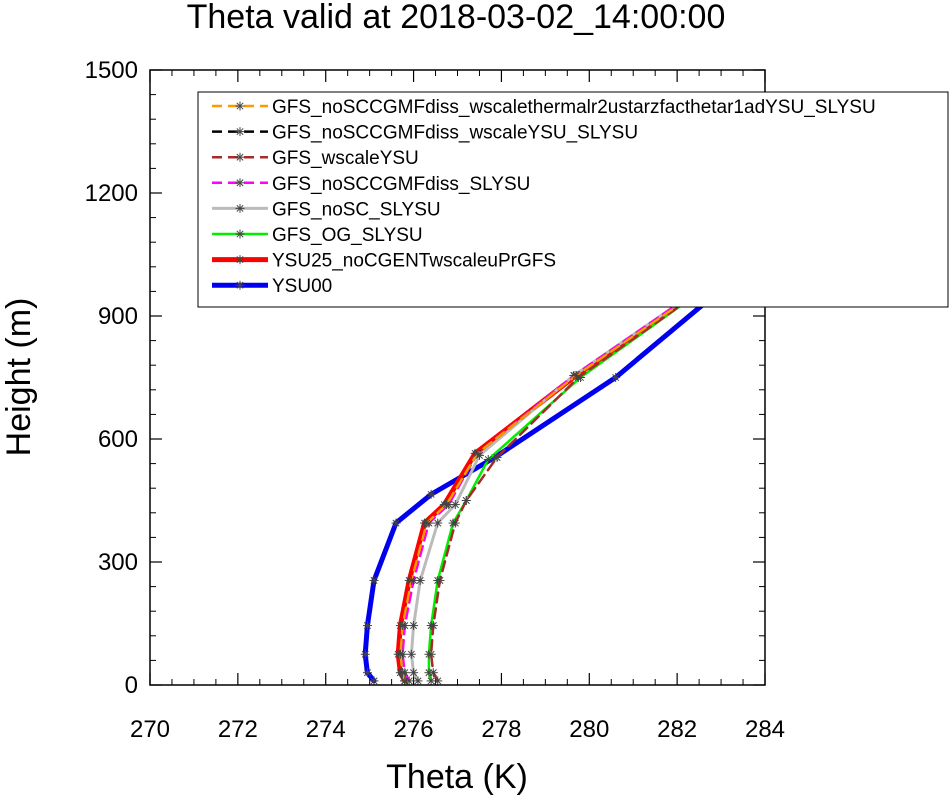 This screenshot has width=949, height=796. What do you see at coordinates (150, 729) in the screenshot?
I see `x-tick-label: 270` at bounding box center [150, 729].